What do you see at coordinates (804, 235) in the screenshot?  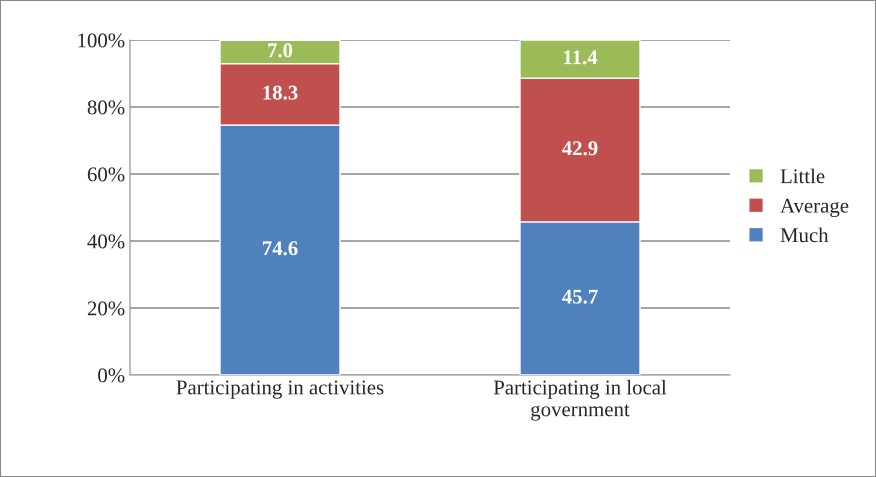 I see `legend-label: Much` at bounding box center [804, 235].